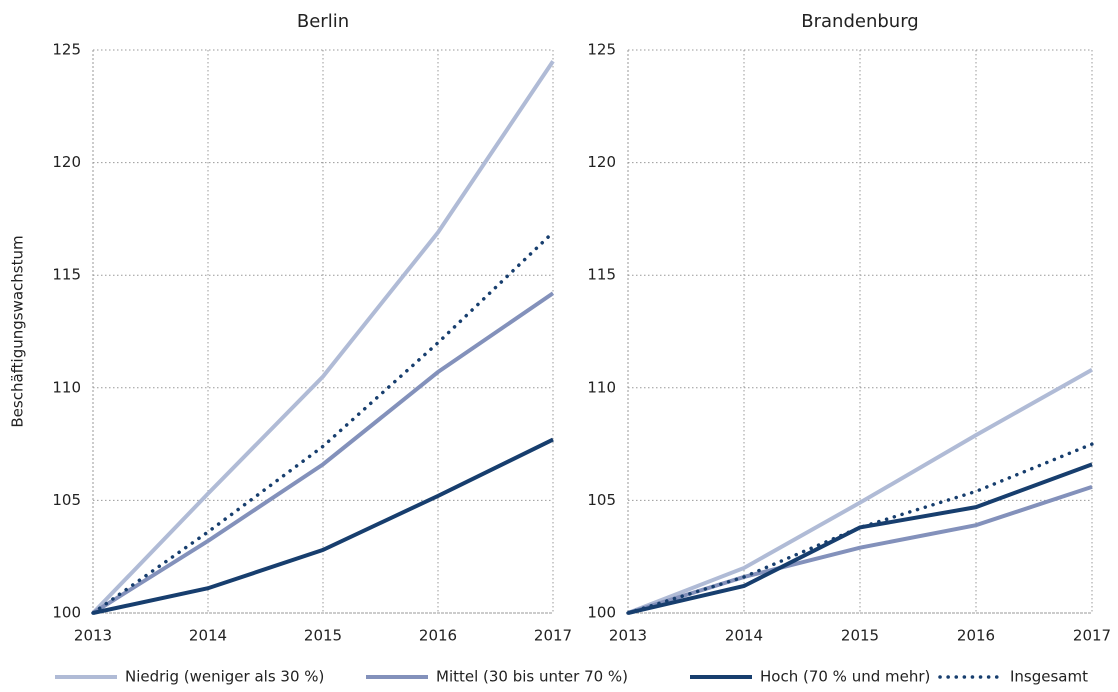 This screenshot has width=1118, height=692. Describe the element at coordinates (859, 21) in the screenshot. I see `chart-title: Brandenburg` at that location.